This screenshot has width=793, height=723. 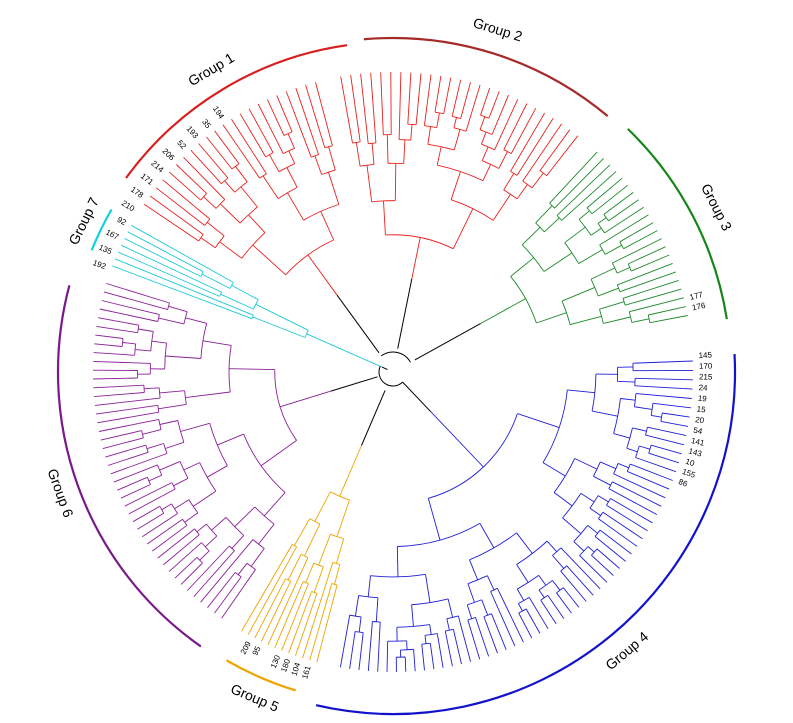 What do you see at coordinates (683, 483) in the screenshot?
I see `tip-label: 86` at bounding box center [683, 483].